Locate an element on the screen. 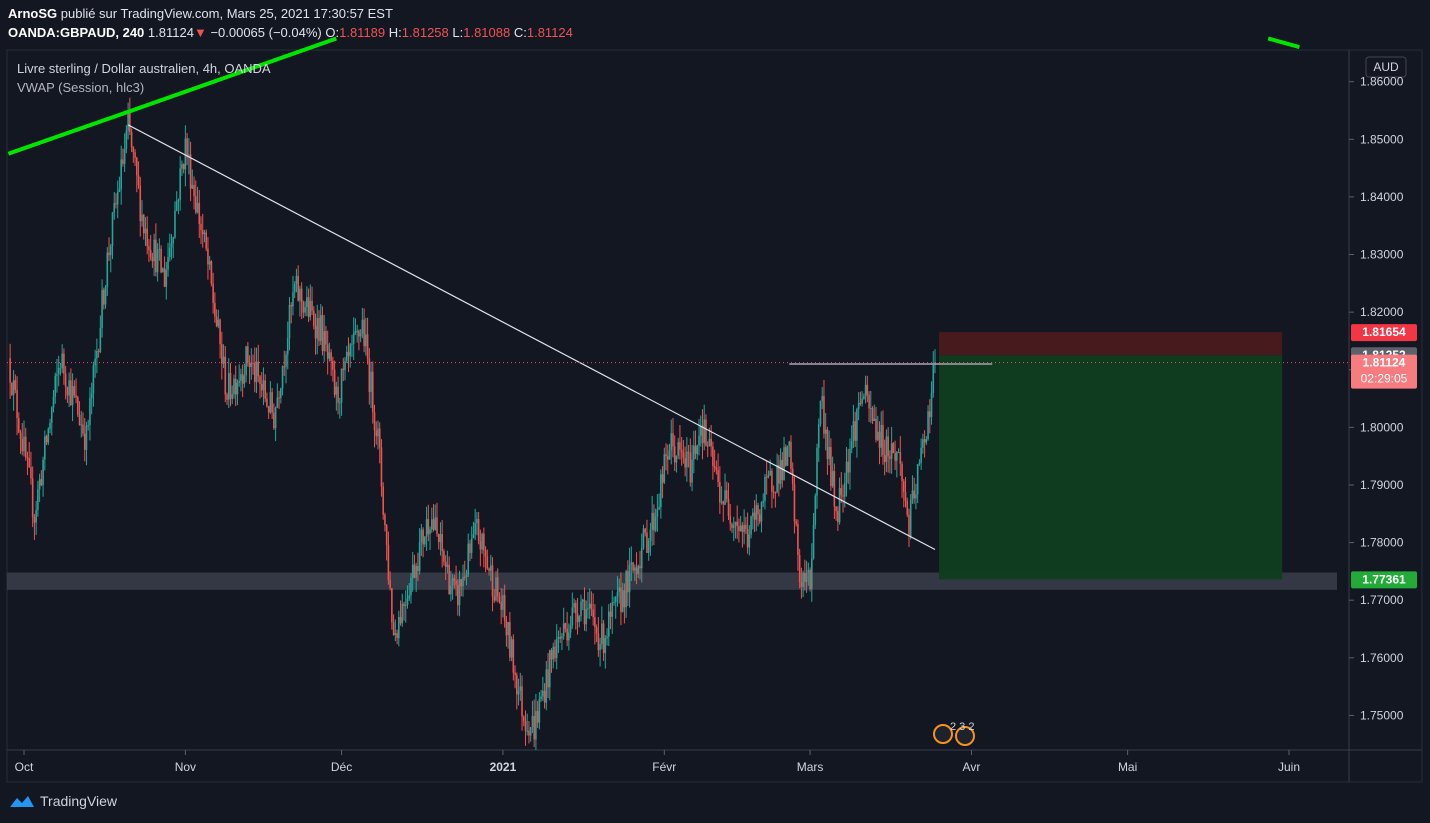 This screenshot has height=823, width=1430. time-tick-label: Mai is located at coordinates (1127, 767).